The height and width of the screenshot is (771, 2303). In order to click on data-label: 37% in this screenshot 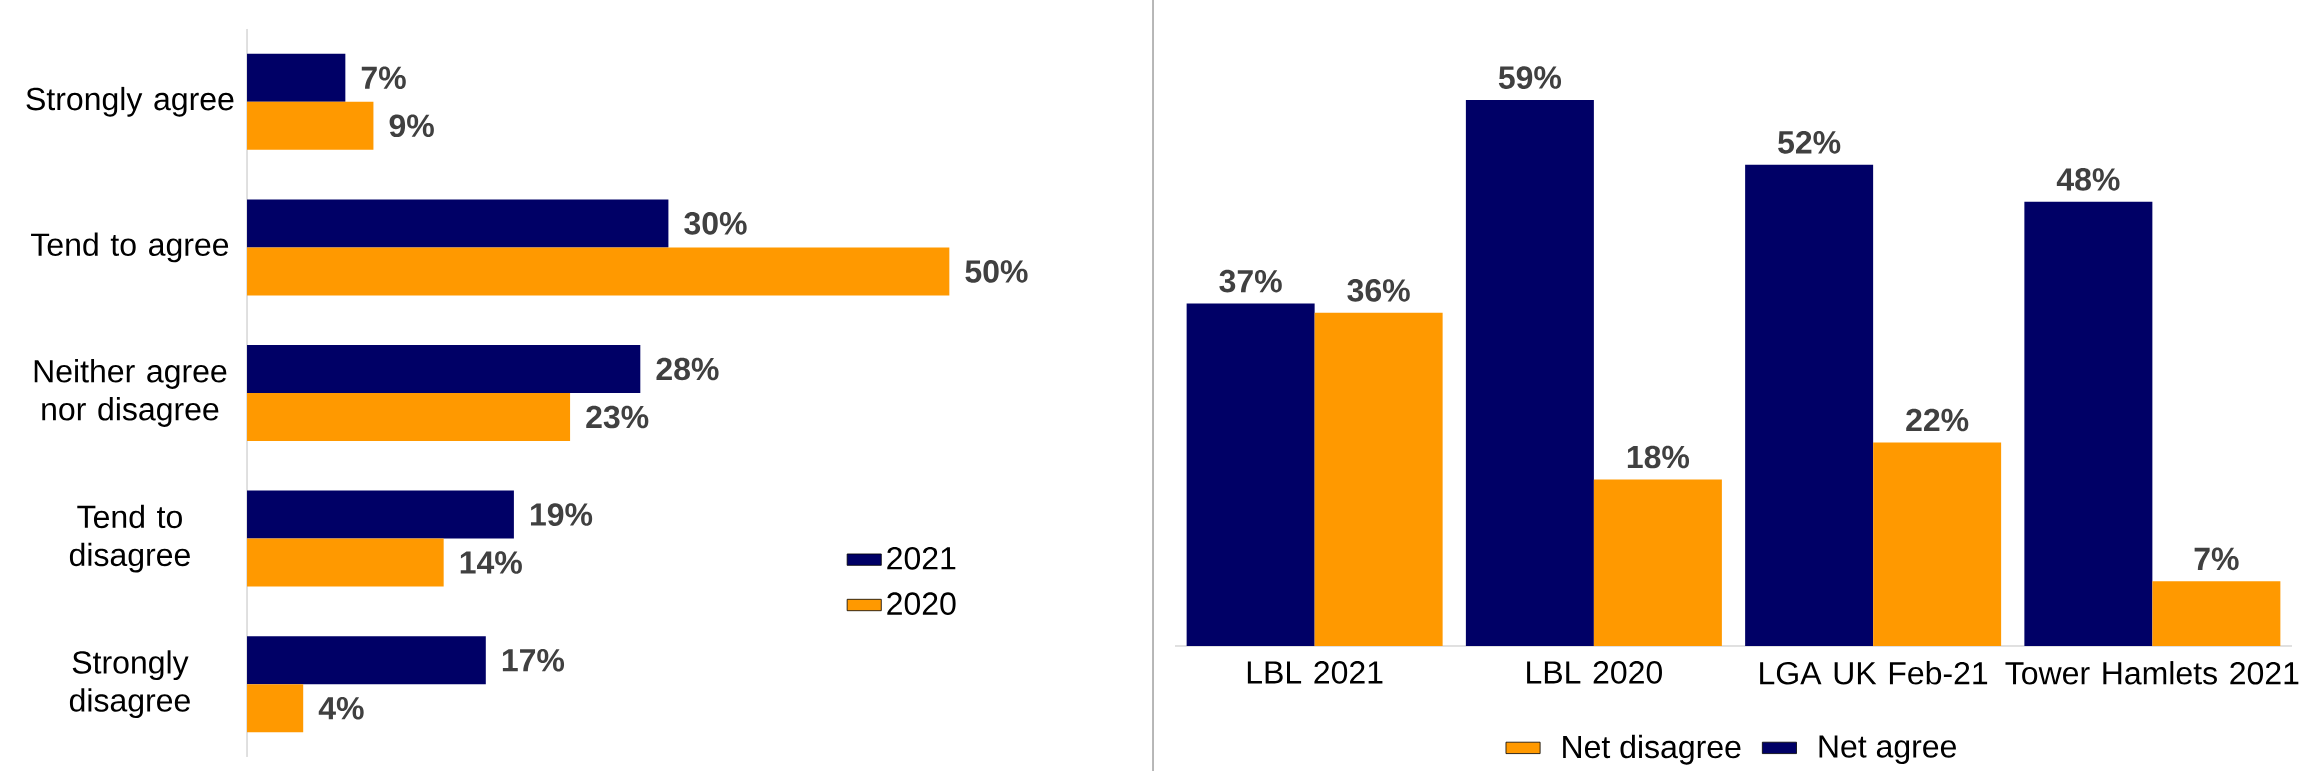, I will do `click(1250, 281)`.